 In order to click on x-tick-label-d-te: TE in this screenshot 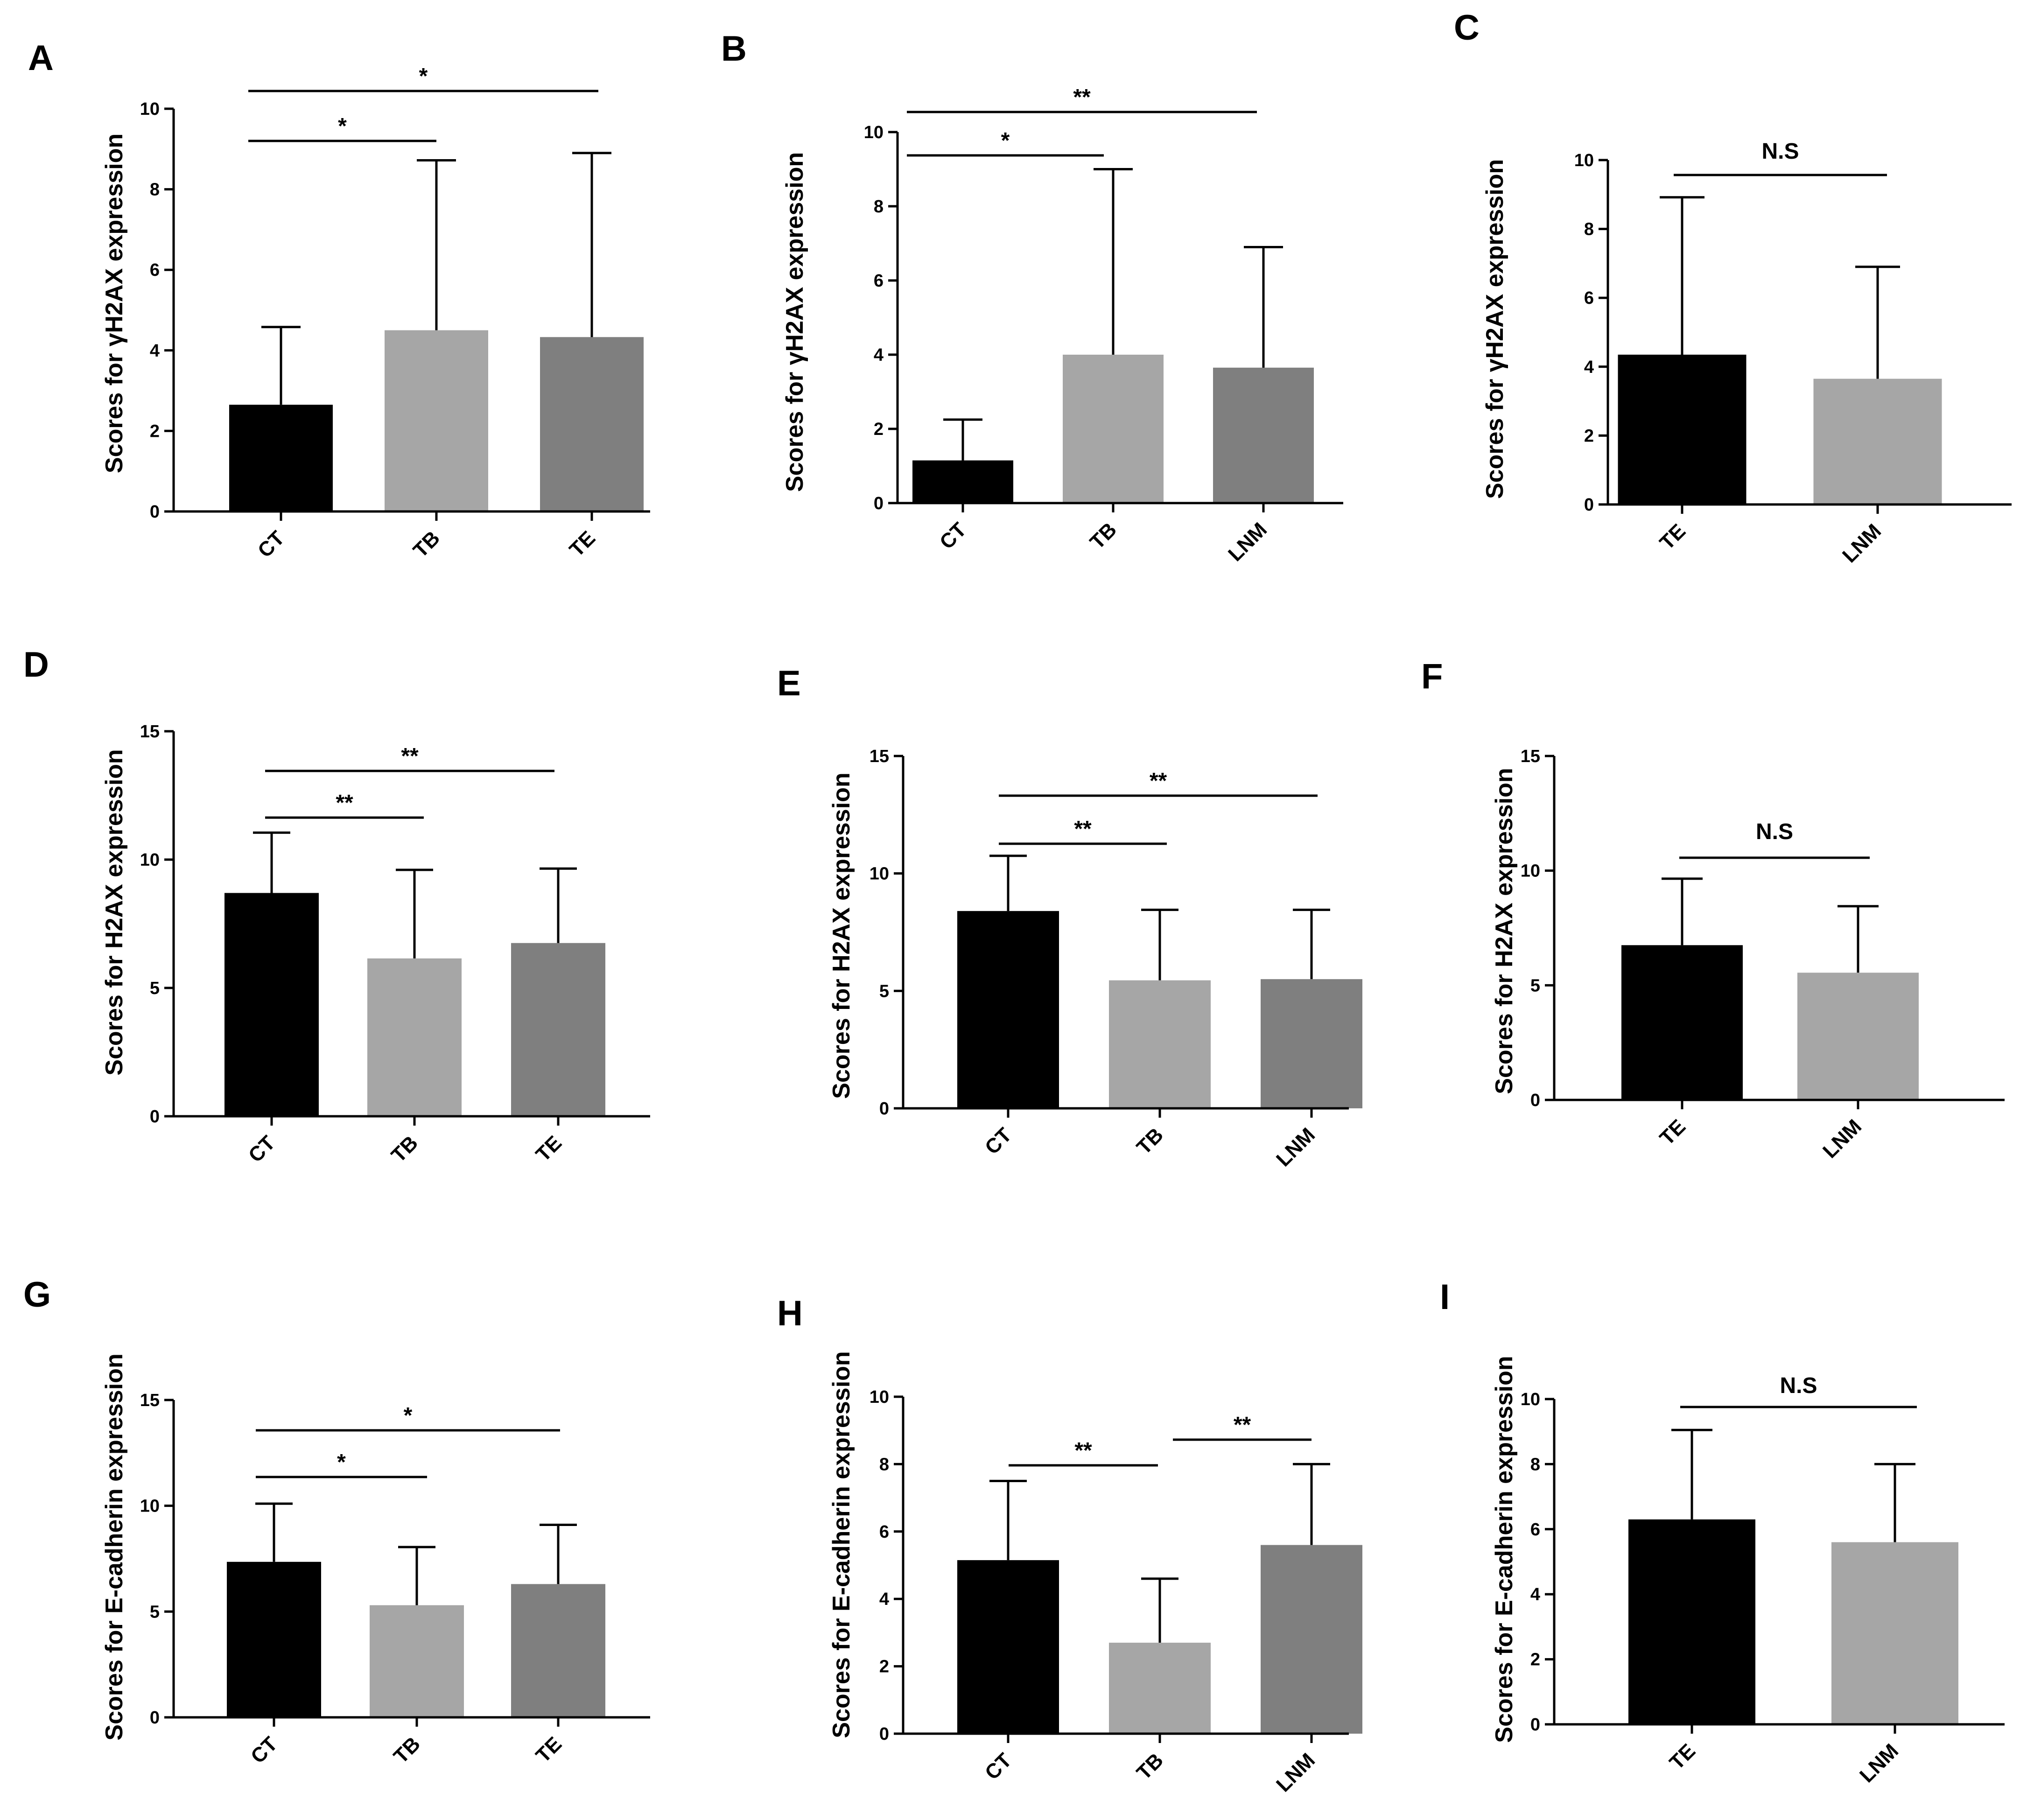, I will do `click(549, 1148)`.